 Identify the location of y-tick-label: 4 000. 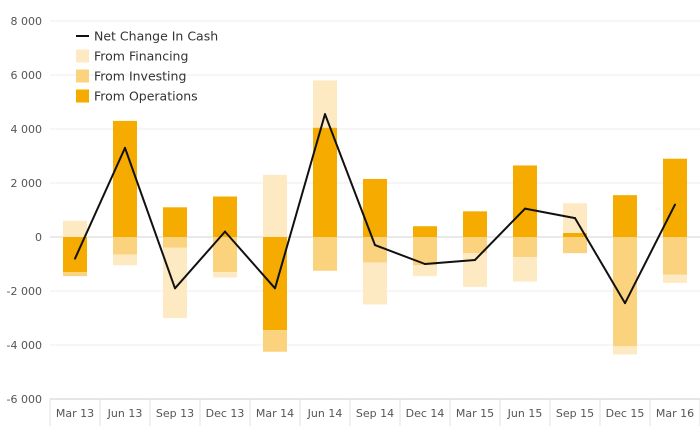
(27, 129).